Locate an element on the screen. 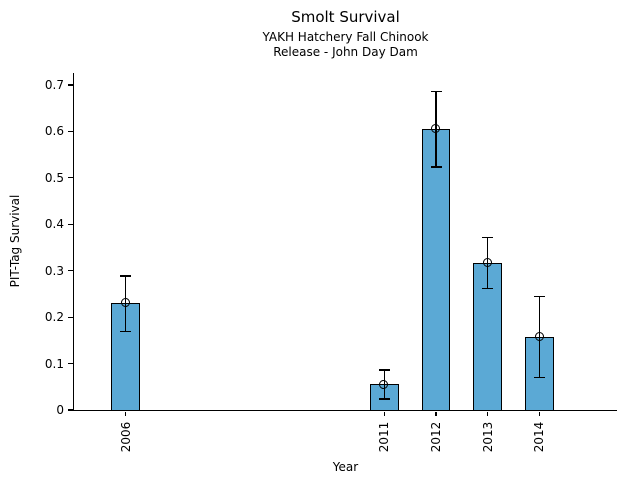  chart-title: Smolt Survival is located at coordinates (345, 17).